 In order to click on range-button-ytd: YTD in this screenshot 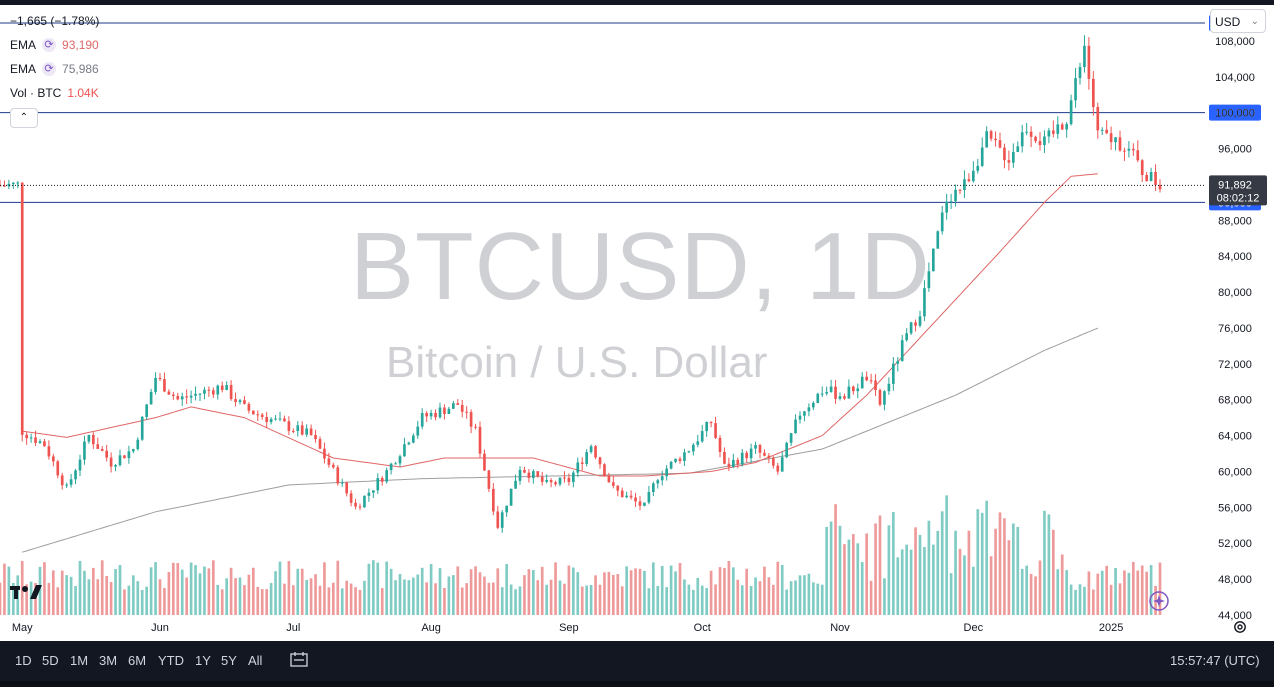, I will do `click(171, 660)`.